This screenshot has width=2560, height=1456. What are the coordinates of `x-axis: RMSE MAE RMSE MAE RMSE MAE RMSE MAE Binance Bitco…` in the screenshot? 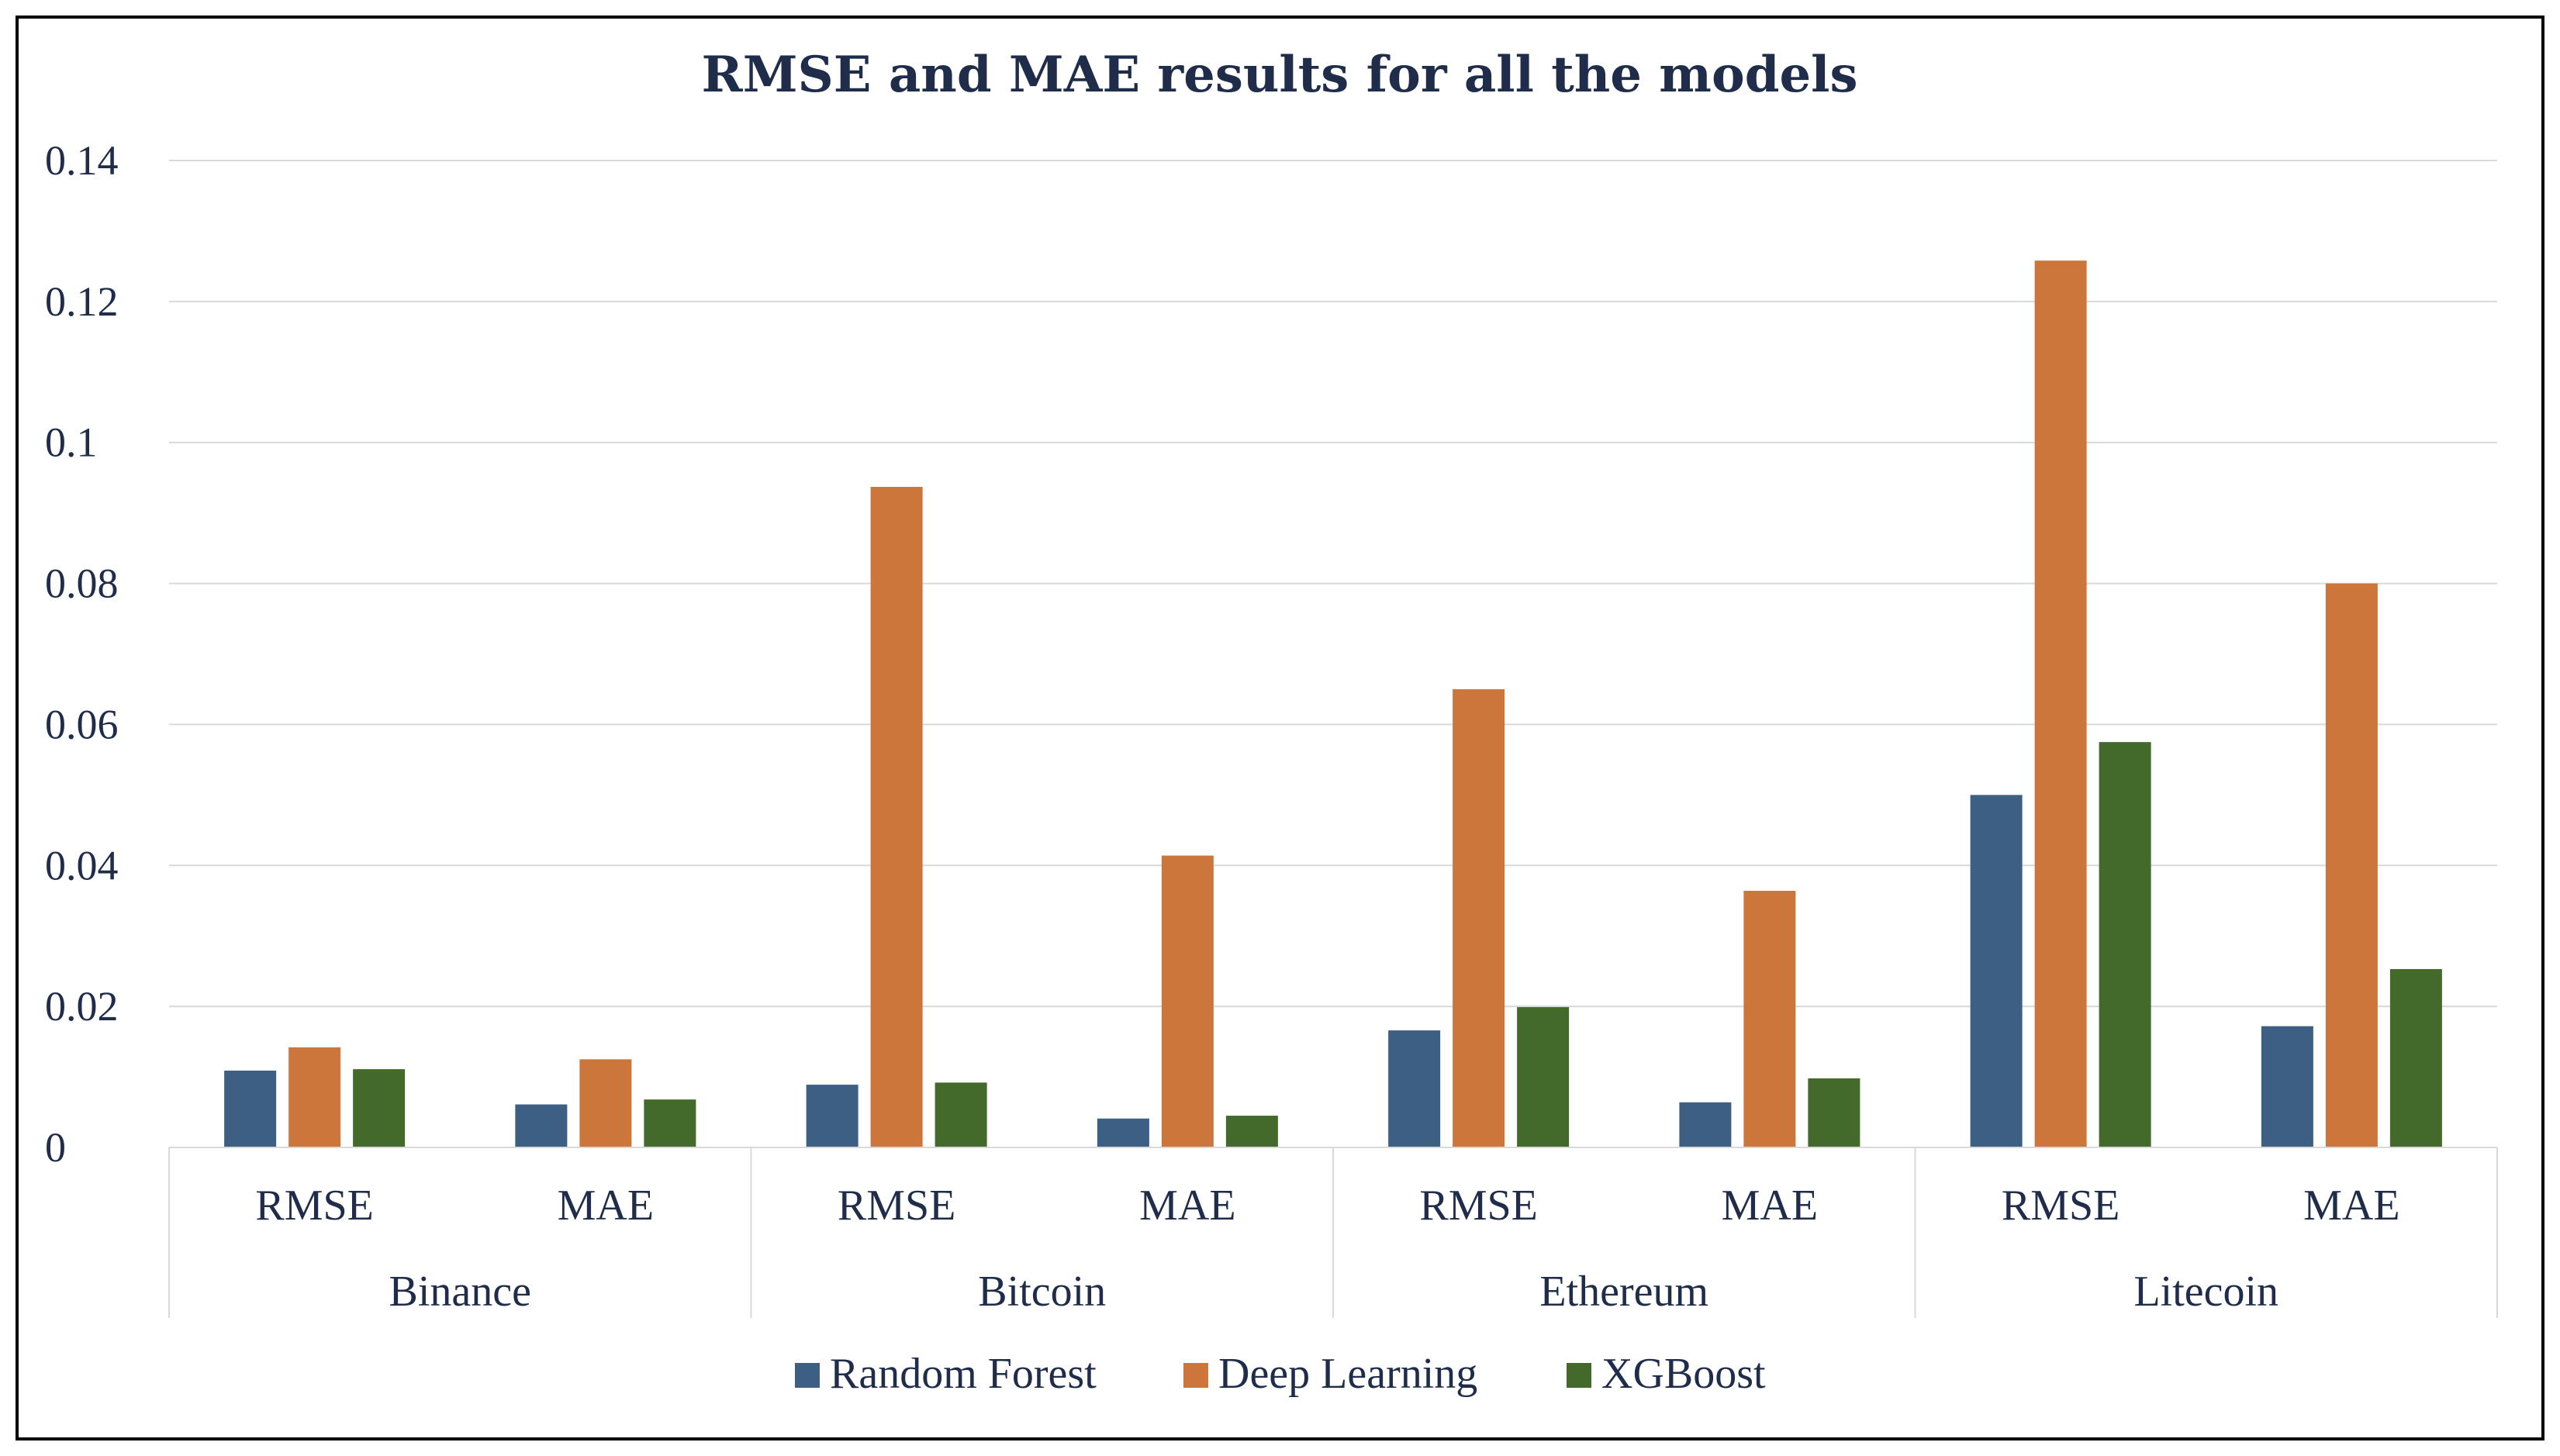 It's located at (1333, 1233).